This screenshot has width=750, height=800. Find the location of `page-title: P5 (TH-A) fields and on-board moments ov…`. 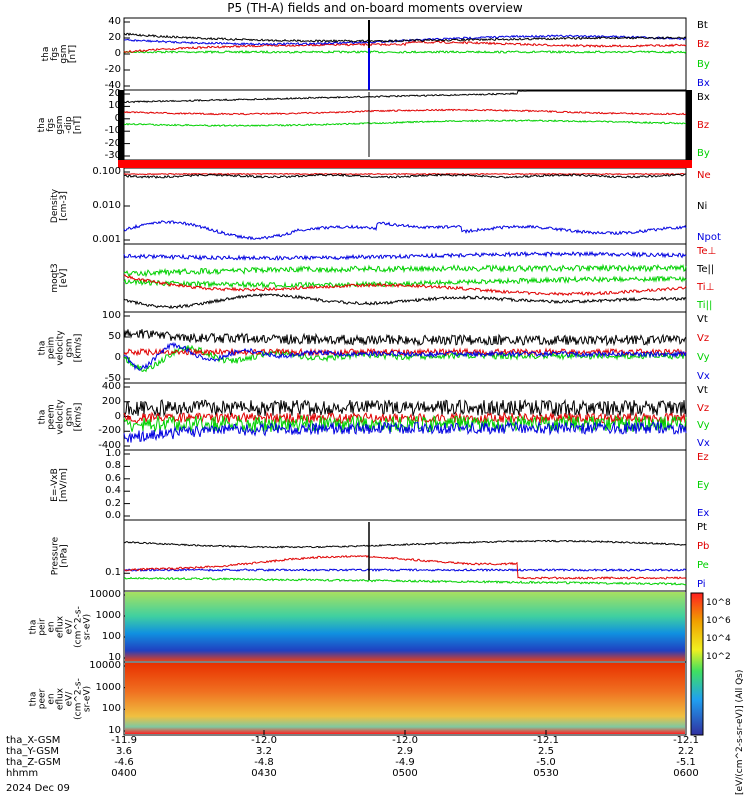

page-title: P5 (TH-A) fields and on-board moments ov… is located at coordinates (375, 8).